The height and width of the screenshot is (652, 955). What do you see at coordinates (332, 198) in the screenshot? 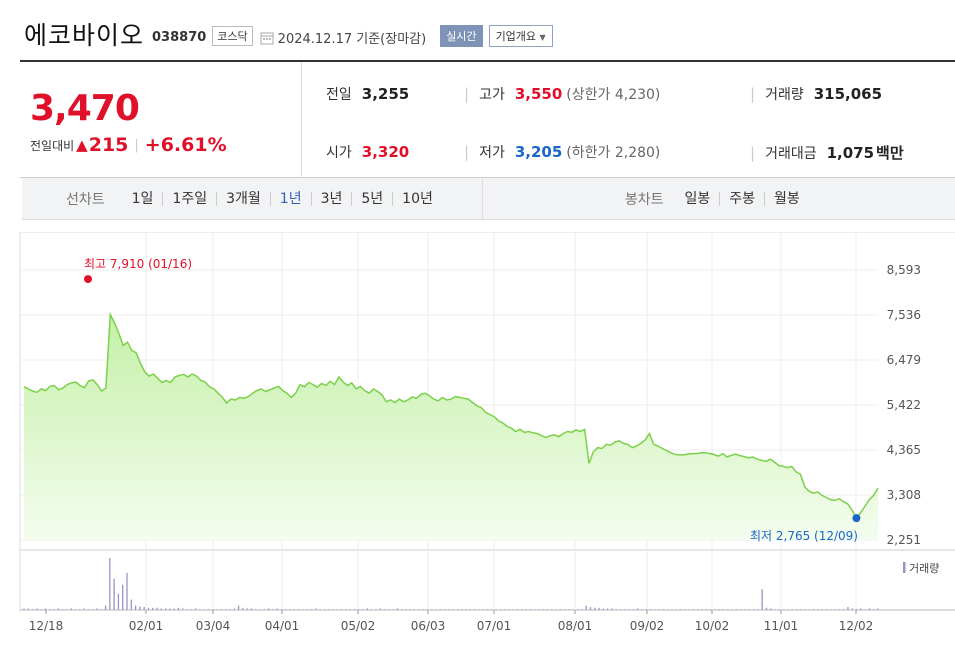
I see `line-period-tab-4: 3년` at bounding box center [332, 198].